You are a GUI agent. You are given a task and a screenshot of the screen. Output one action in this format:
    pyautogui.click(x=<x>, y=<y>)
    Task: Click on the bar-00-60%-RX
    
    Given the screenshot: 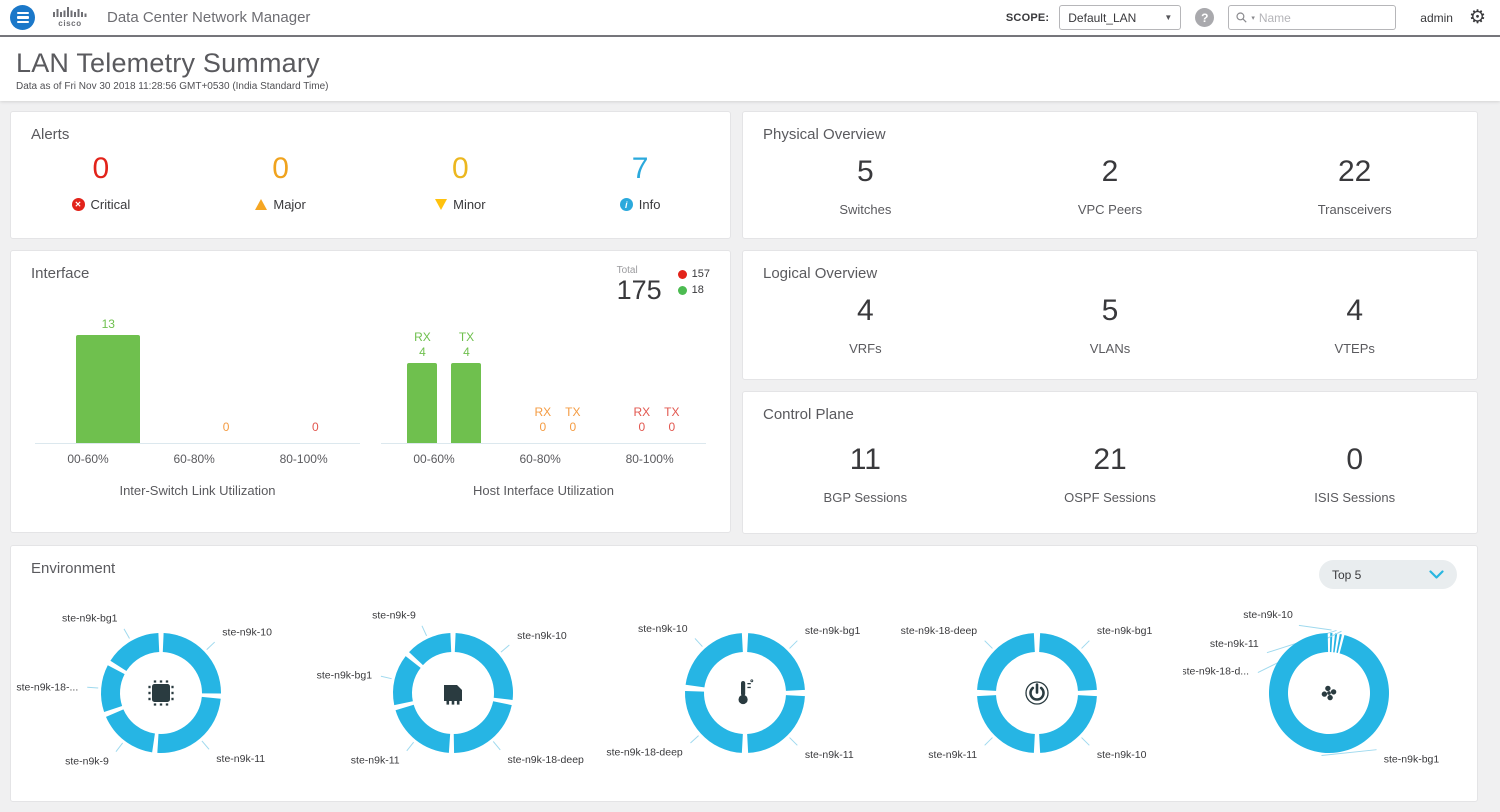 What is the action you would take?
    pyautogui.click(x=422, y=403)
    